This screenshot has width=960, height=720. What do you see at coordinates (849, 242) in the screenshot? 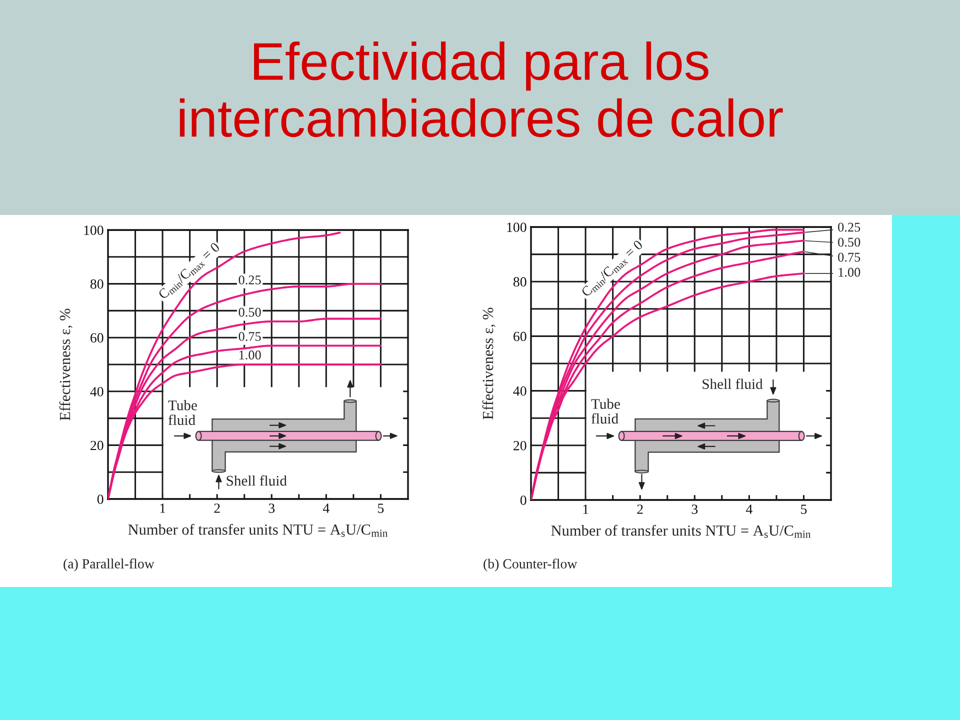
I see `text: 0.50` at bounding box center [849, 242].